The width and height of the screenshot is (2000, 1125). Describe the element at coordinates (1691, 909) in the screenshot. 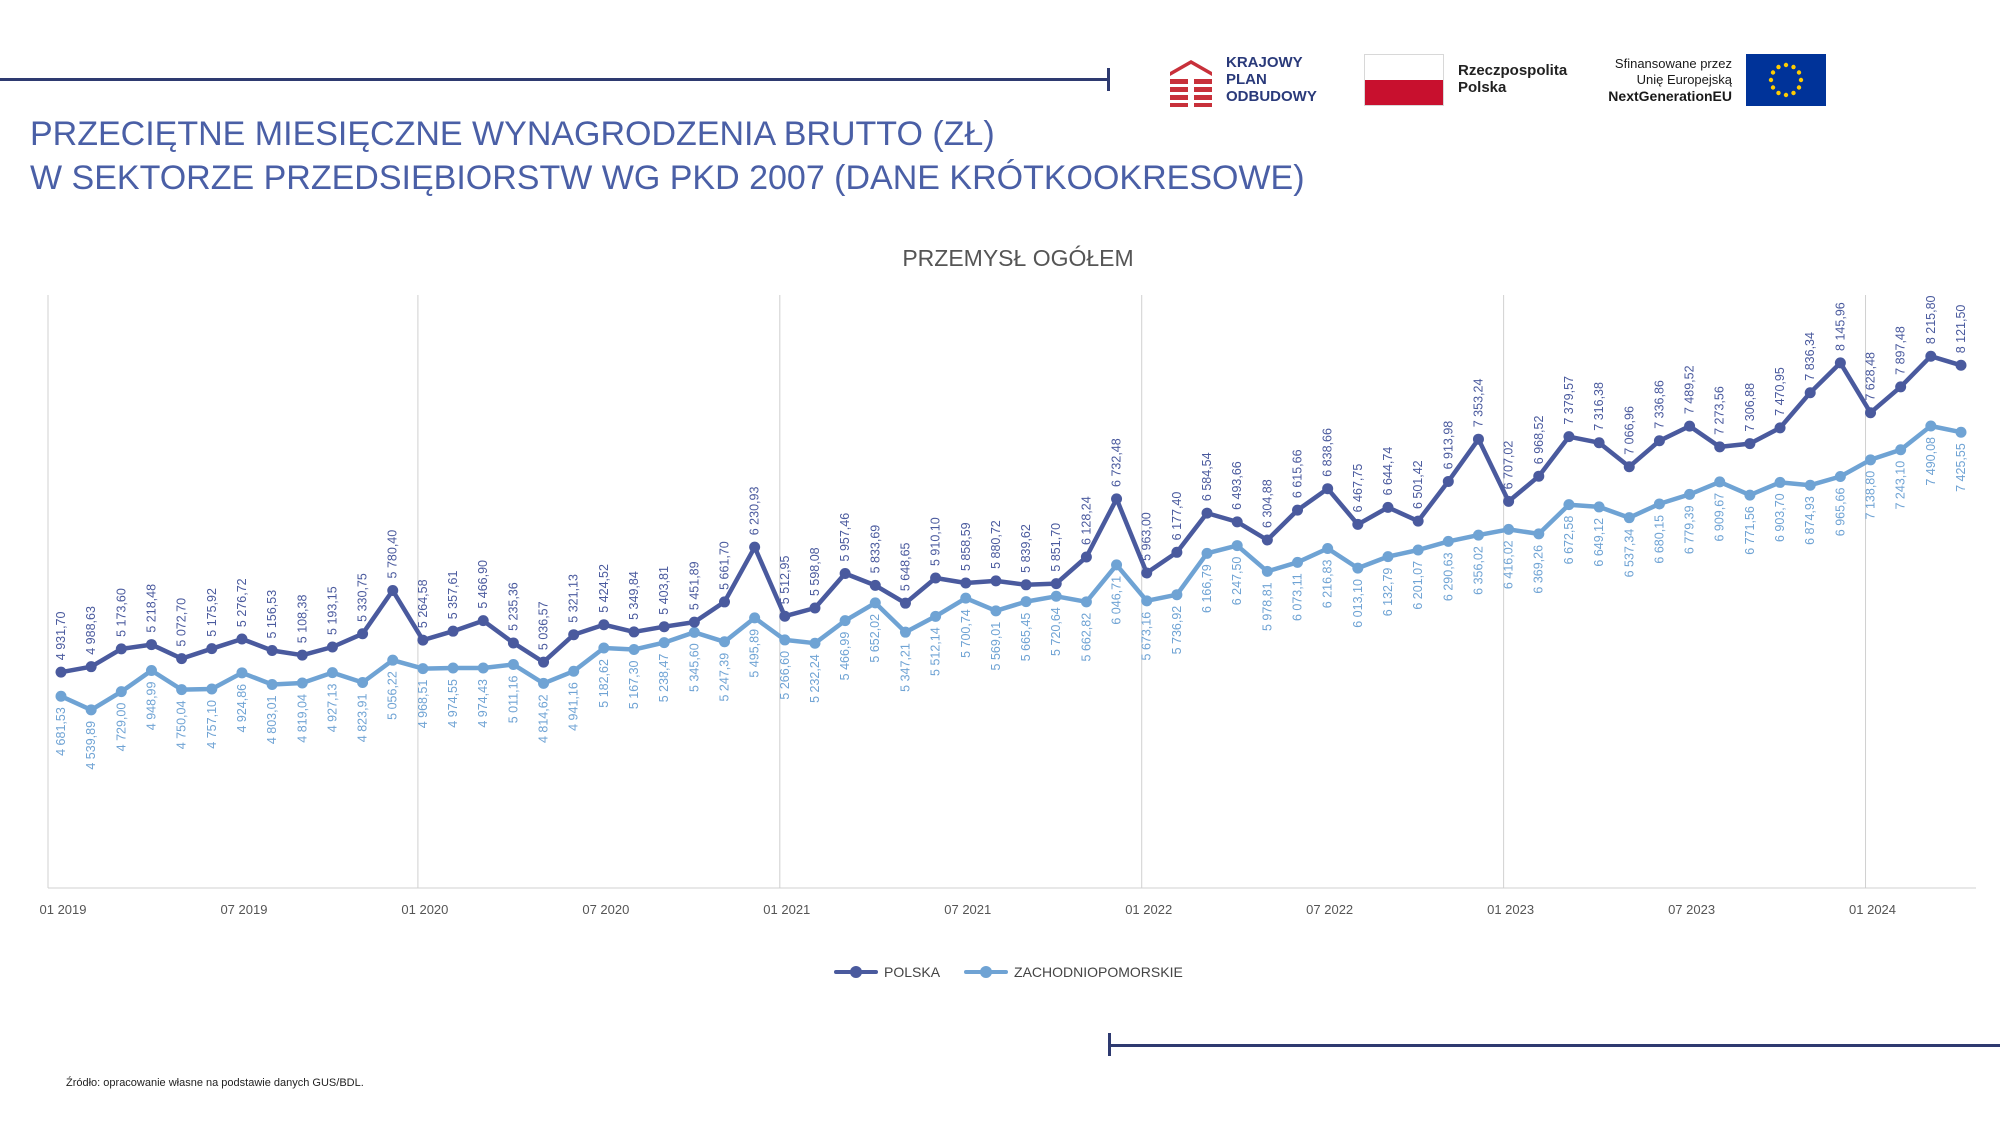

I see `x-tick-label: 07 2023` at that location.